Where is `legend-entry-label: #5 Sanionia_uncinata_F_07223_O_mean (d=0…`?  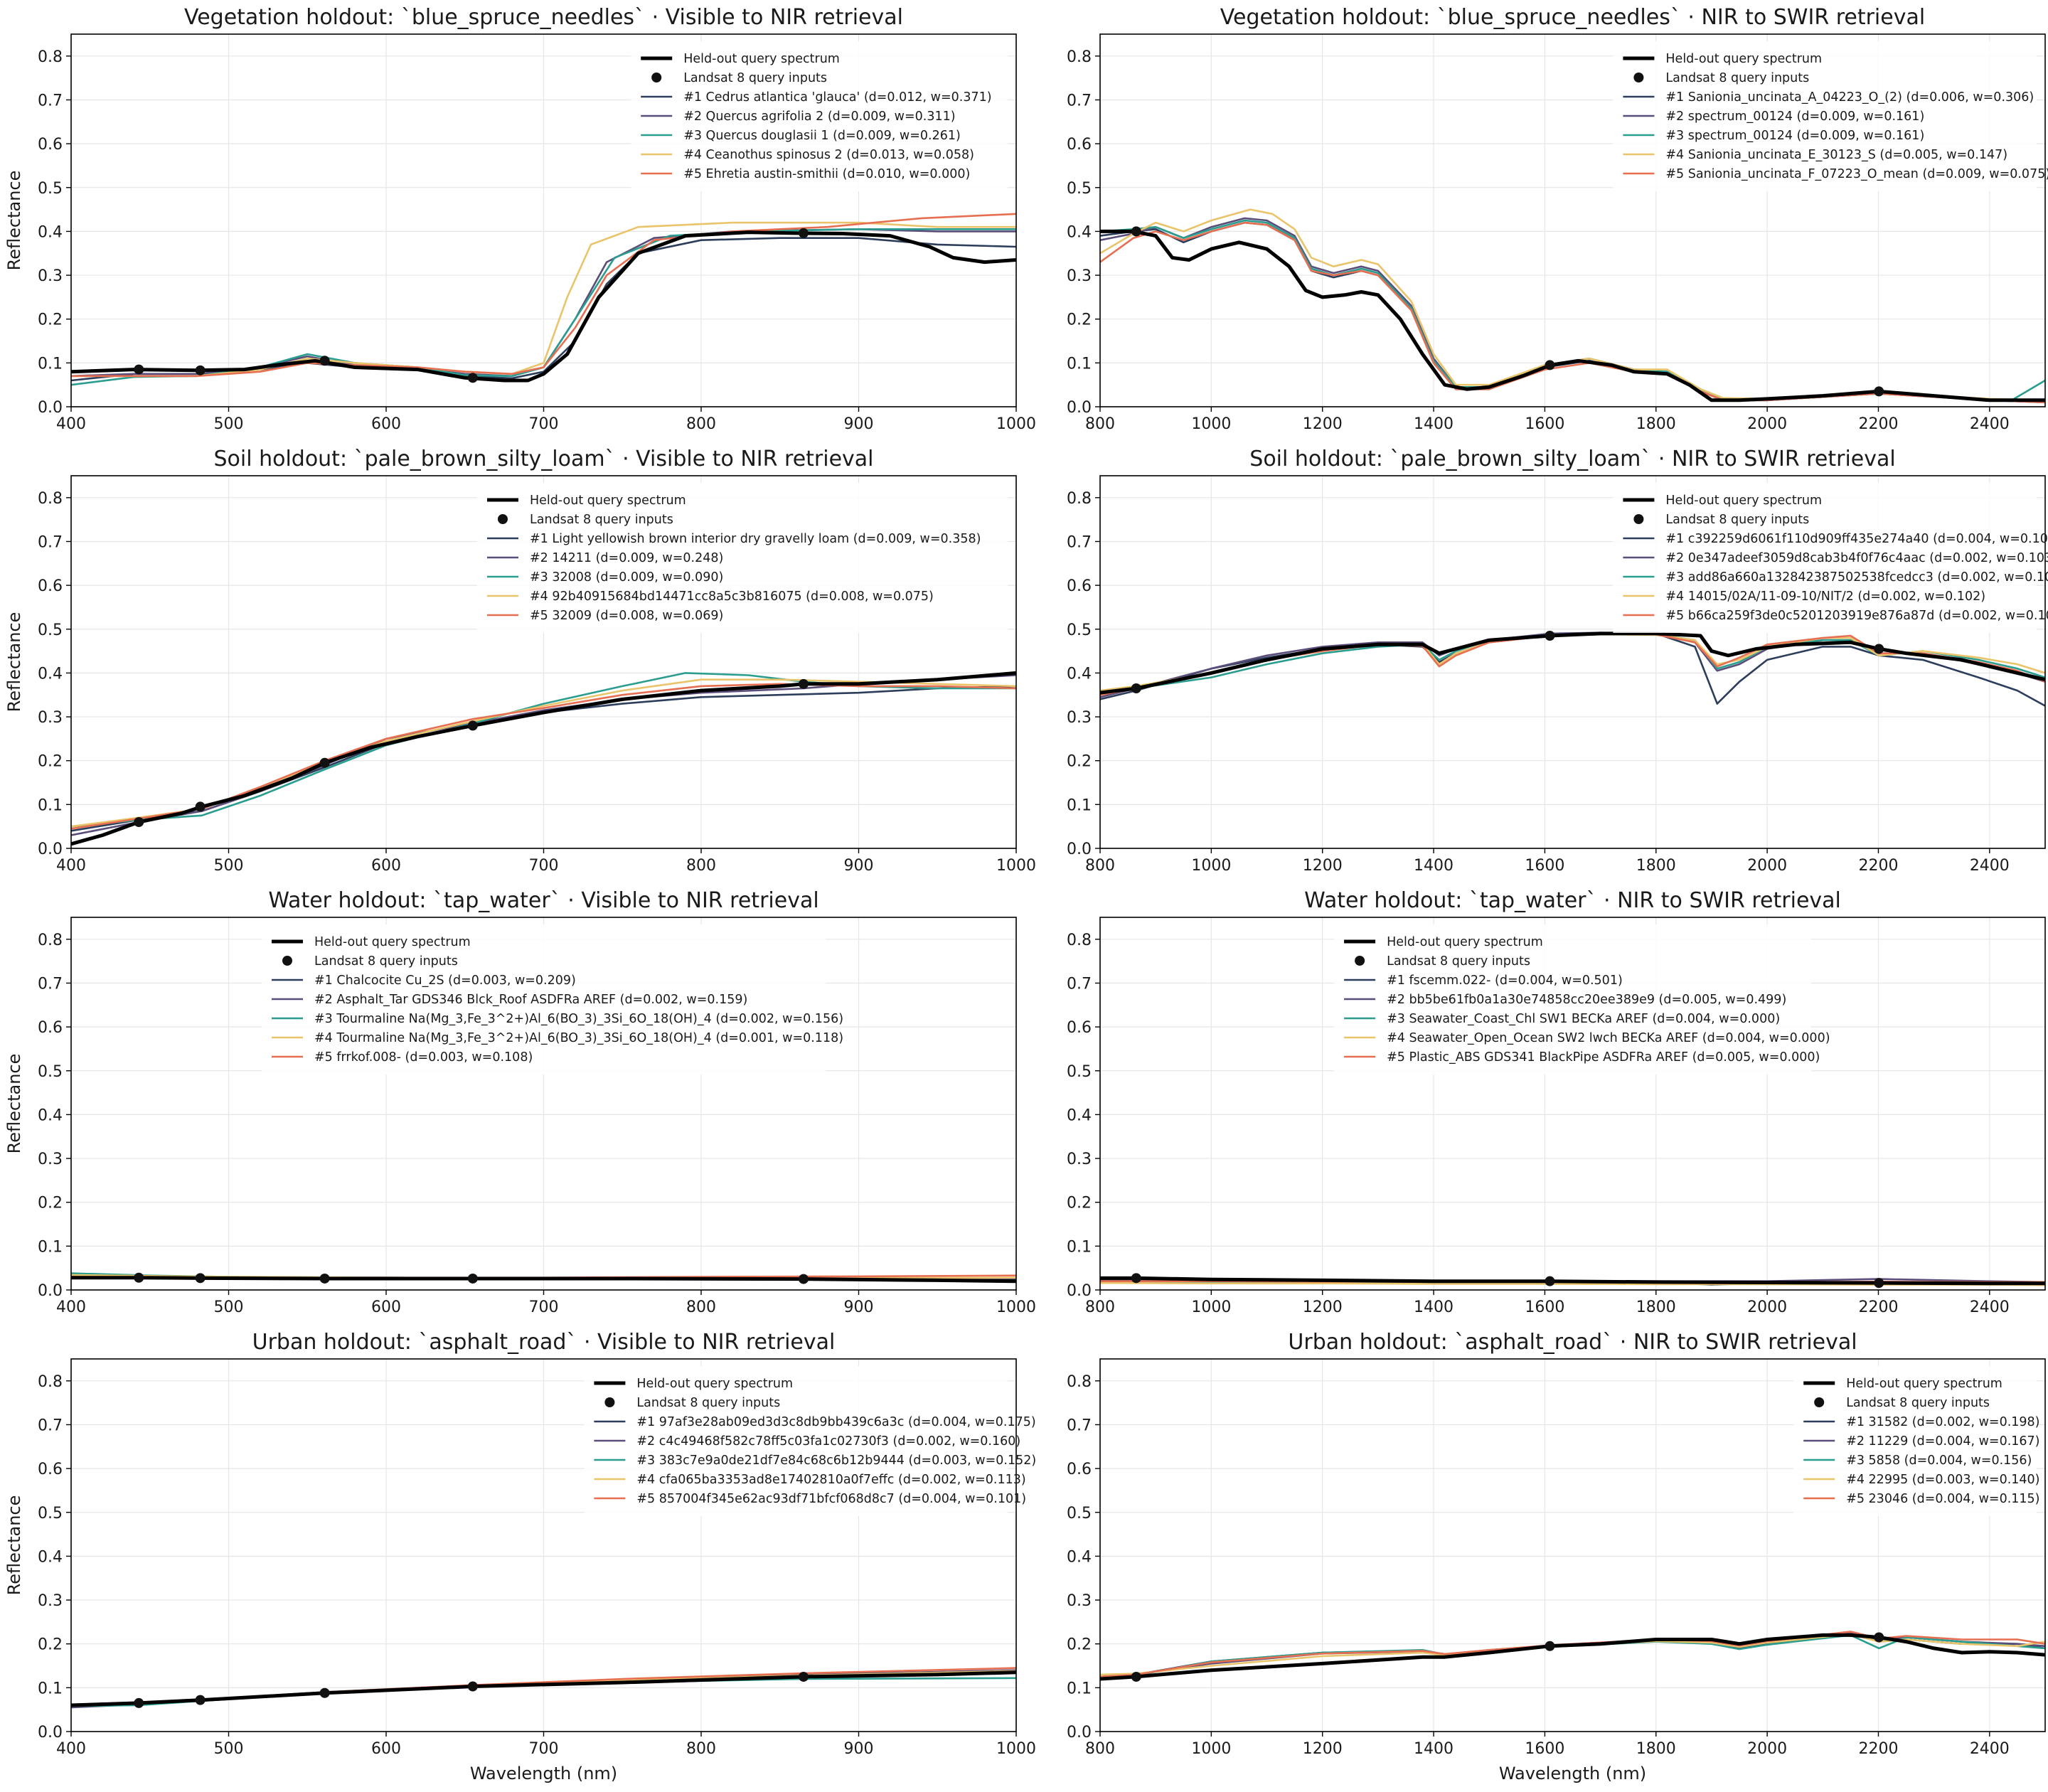
legend-entry-label: #5 Sanionia_uncinata_F_07223_O_mean (d=0… is located at coordinates (1856, 174).